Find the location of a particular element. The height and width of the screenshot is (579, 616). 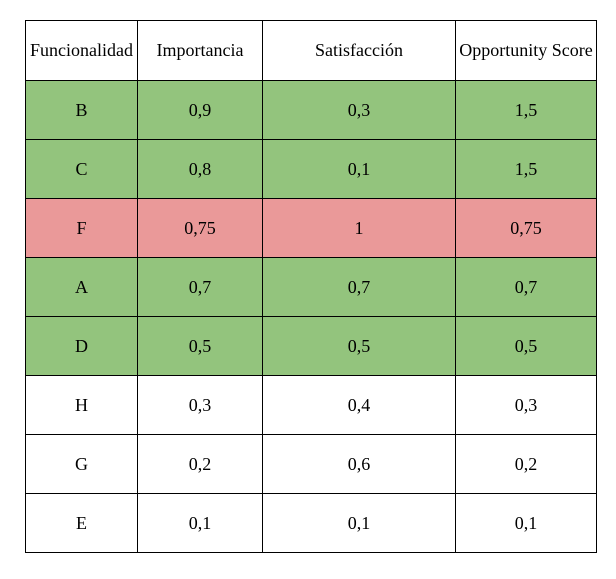

table-row: B 0,9 0,3 1,5 is located at coordinates (311, 110).